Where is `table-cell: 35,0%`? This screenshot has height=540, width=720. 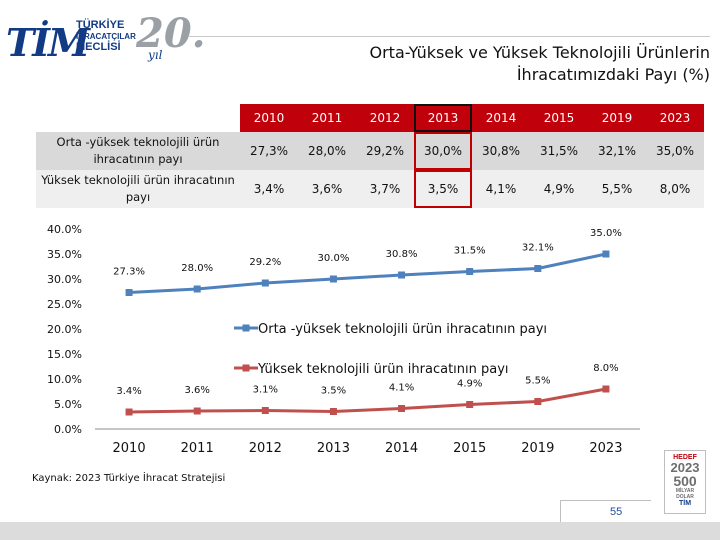 table-cell: 35,0% is located at coordinates (675, 151).